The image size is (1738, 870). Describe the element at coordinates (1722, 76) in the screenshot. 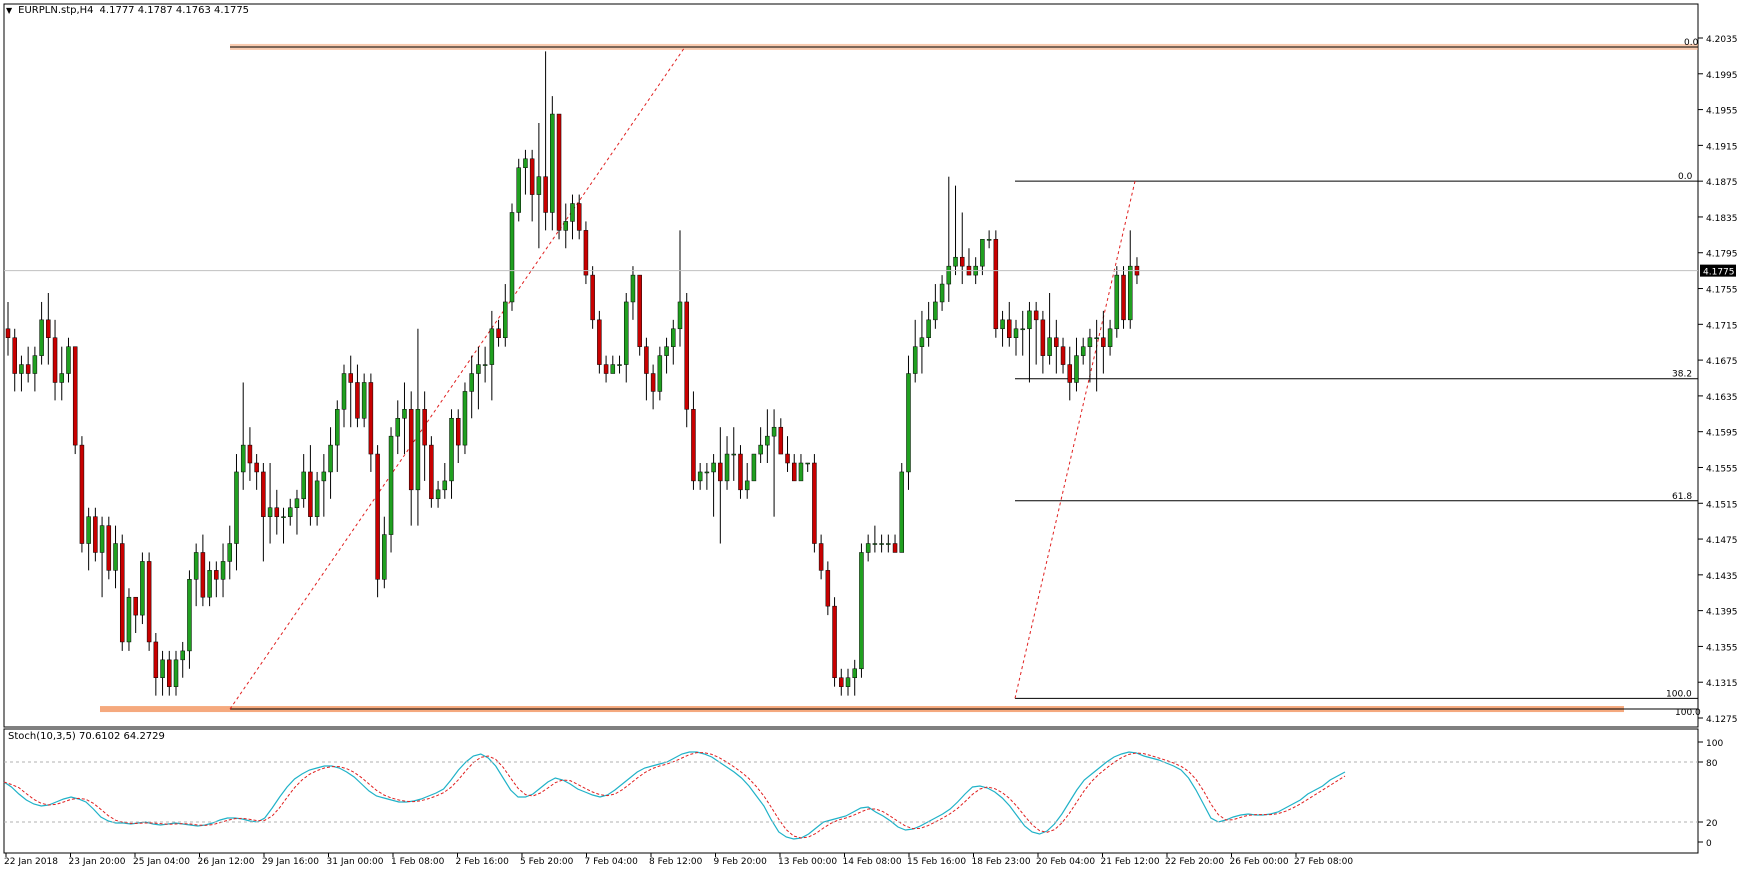

I see `price-tick-label: 4.1995` at that location.